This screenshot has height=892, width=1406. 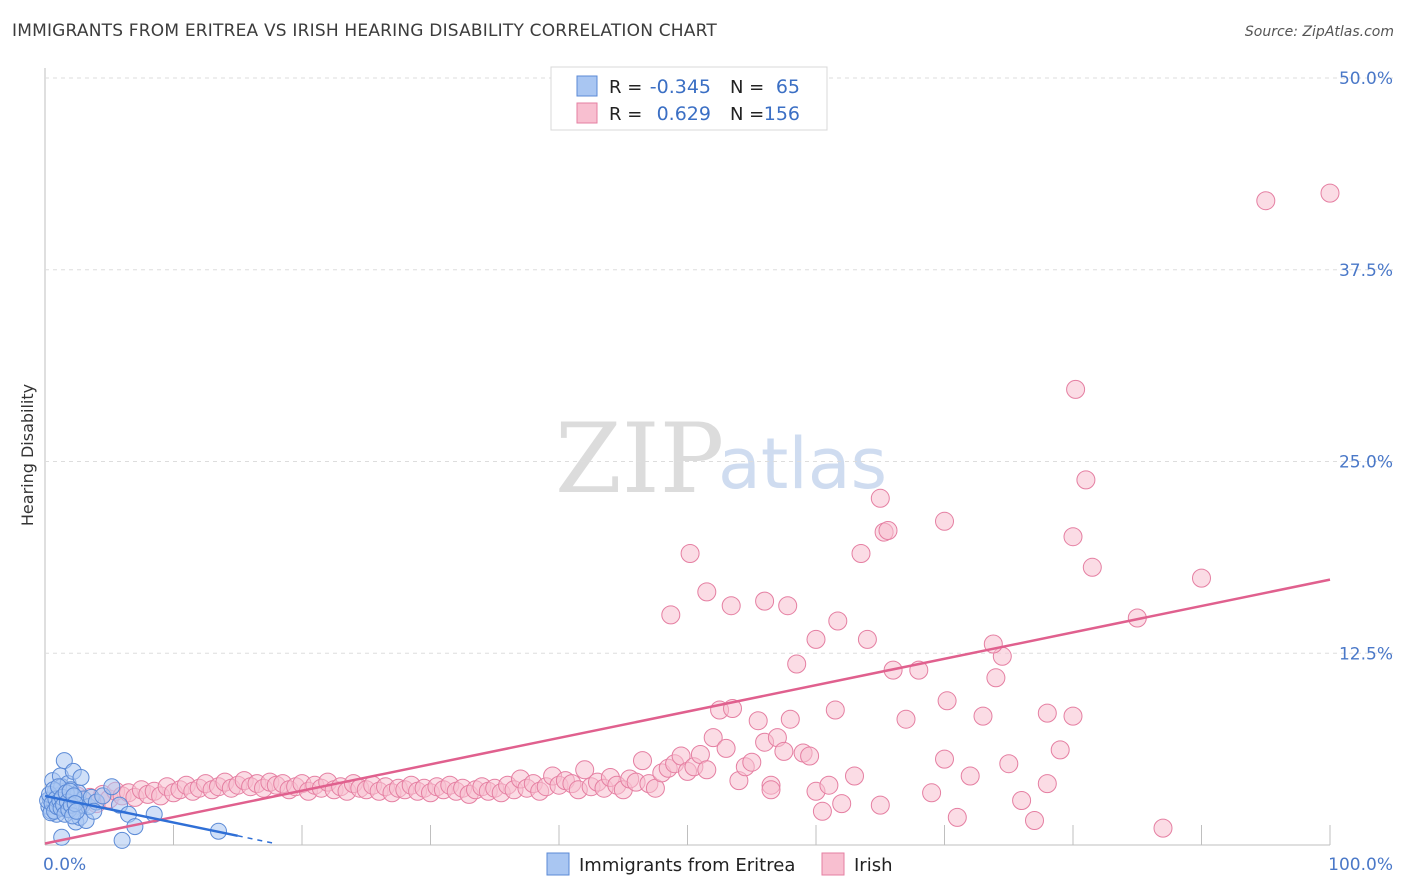 I want to click on legend-r-label-irish: R =, so click(x=625, y=114).